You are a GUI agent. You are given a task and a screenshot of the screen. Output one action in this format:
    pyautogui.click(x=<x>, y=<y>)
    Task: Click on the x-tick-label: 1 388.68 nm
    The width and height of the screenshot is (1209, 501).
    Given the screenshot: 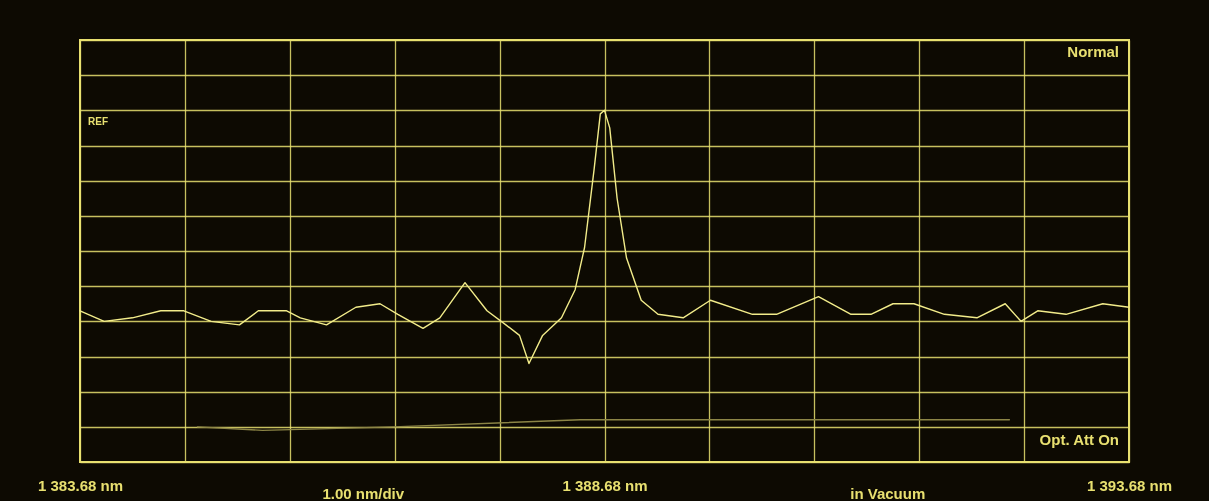 What is the action you would take?
    pyautogui.click(x=605, y=485)
    